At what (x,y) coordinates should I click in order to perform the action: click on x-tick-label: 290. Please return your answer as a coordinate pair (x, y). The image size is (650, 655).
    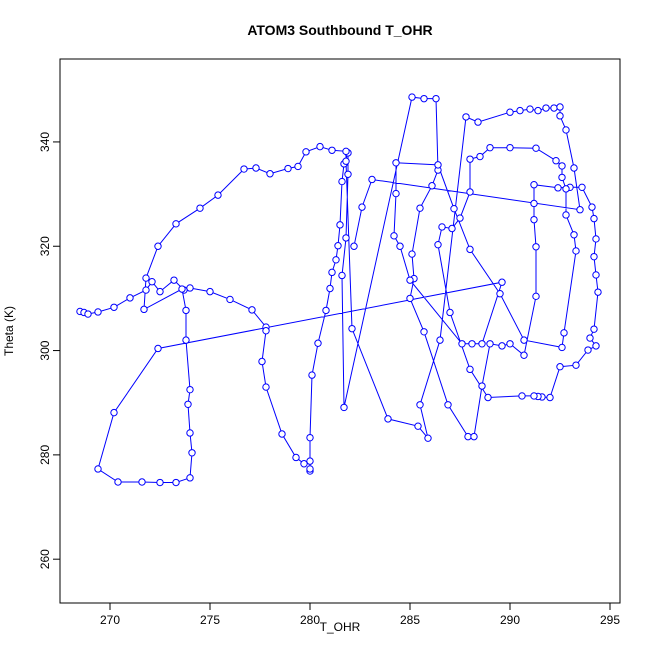
    Looking at the image, I should click on (510, 620).